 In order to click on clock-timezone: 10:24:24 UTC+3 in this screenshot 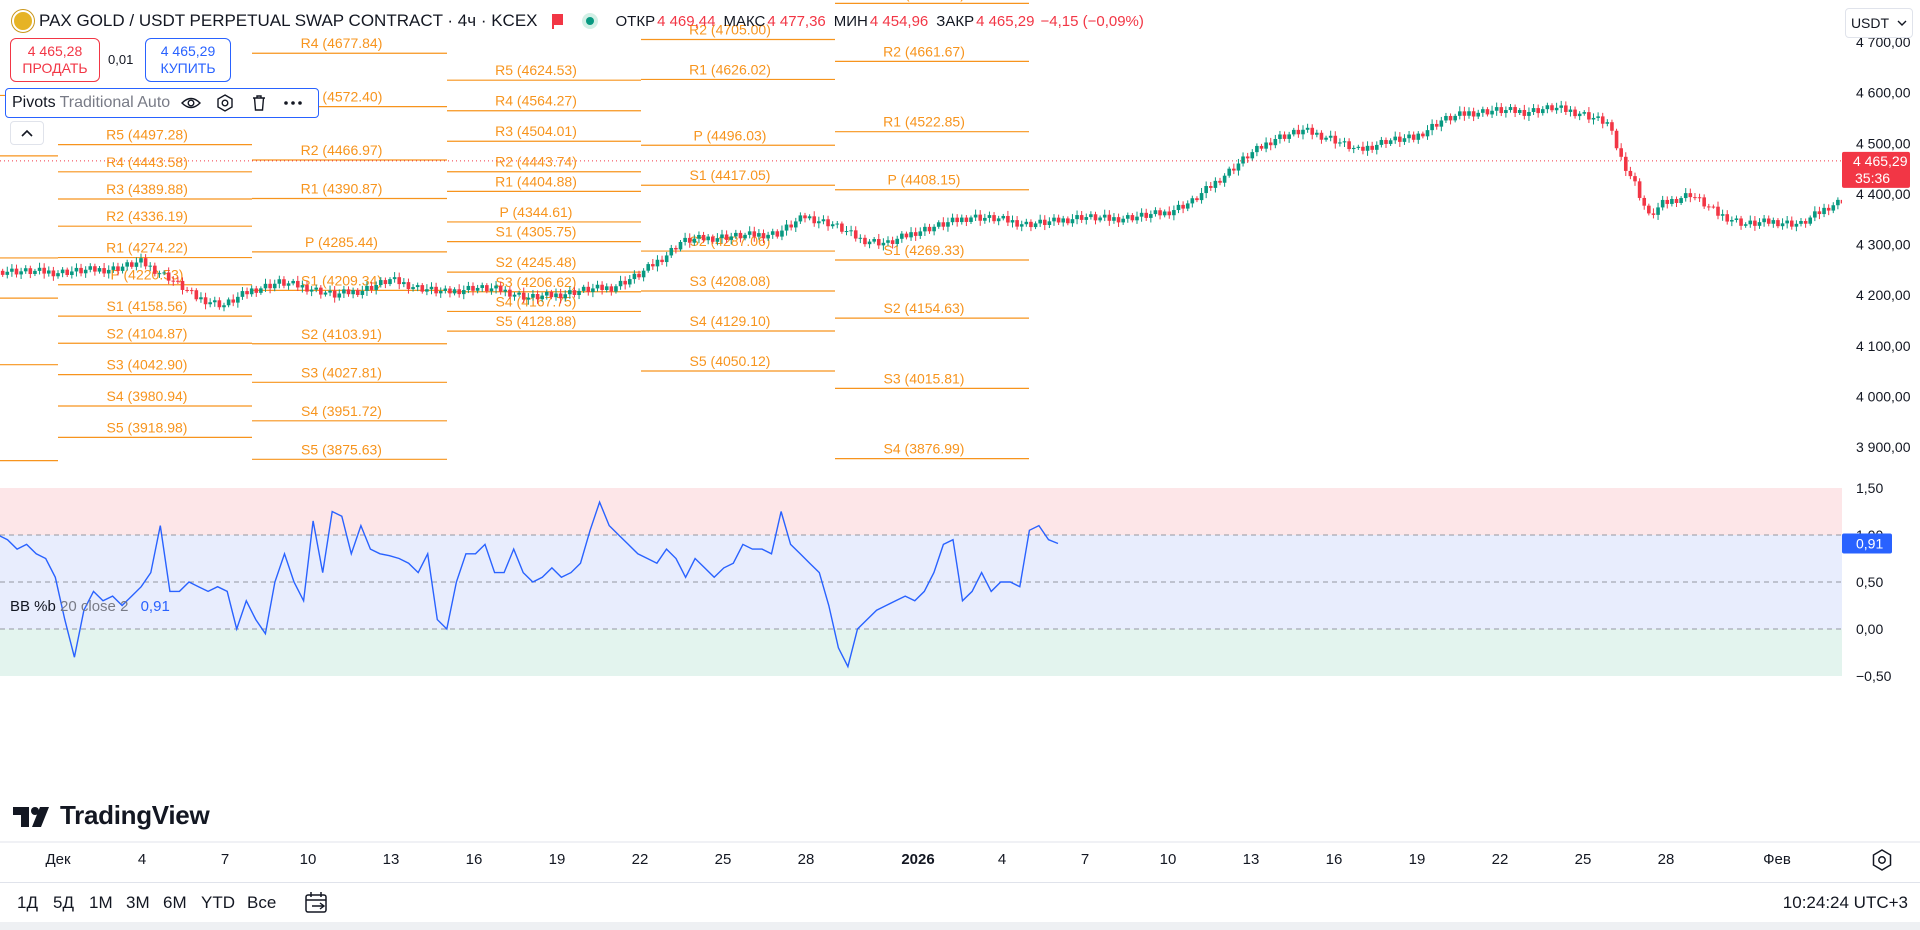, I will do `click(1845, 902)`.